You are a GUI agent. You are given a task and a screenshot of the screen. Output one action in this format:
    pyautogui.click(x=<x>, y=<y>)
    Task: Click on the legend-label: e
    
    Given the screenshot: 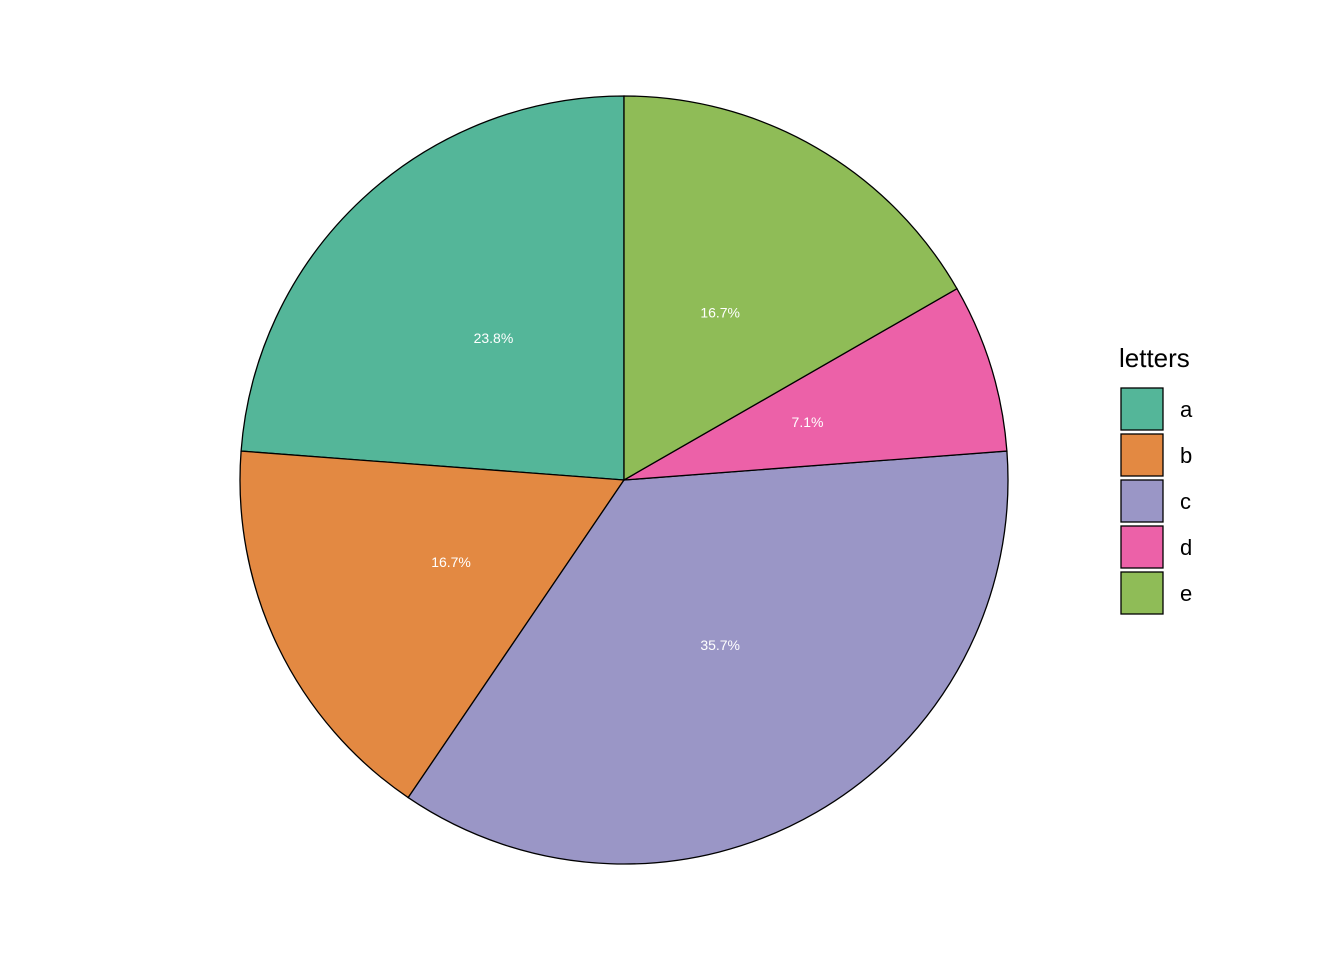 What is the action you would take?
    pyautogui.click(x=1186, y=593)
    